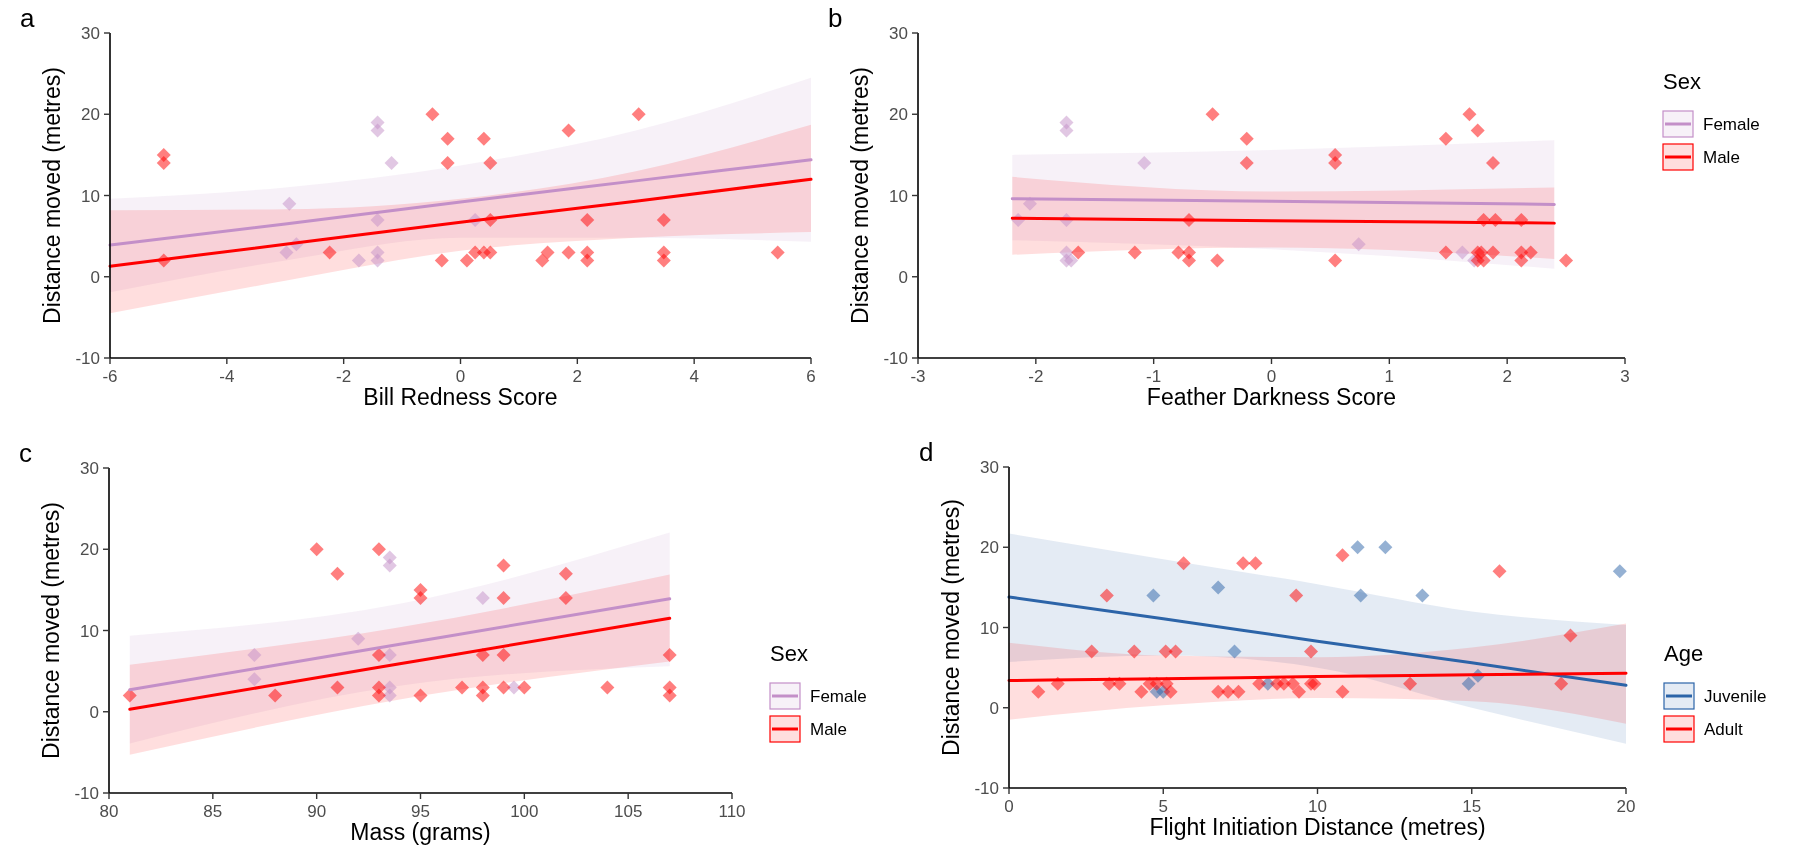  What do you see at coordinates (628, 811) in the screenshot?
I see `x-tick-label: 105` at bounding box center [628, 811].